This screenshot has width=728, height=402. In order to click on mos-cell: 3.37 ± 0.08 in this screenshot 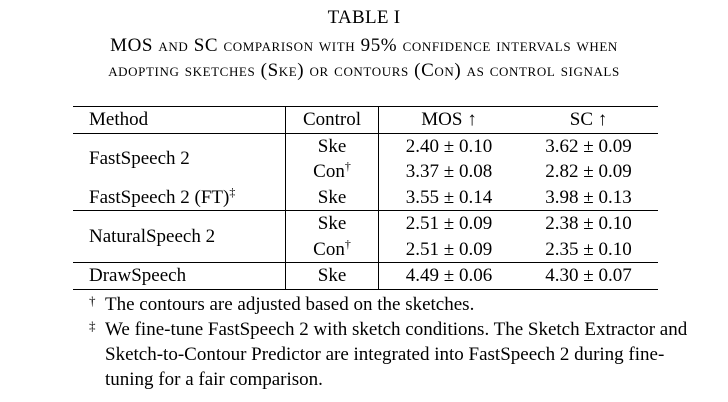, I will do `click(449, 171)`.